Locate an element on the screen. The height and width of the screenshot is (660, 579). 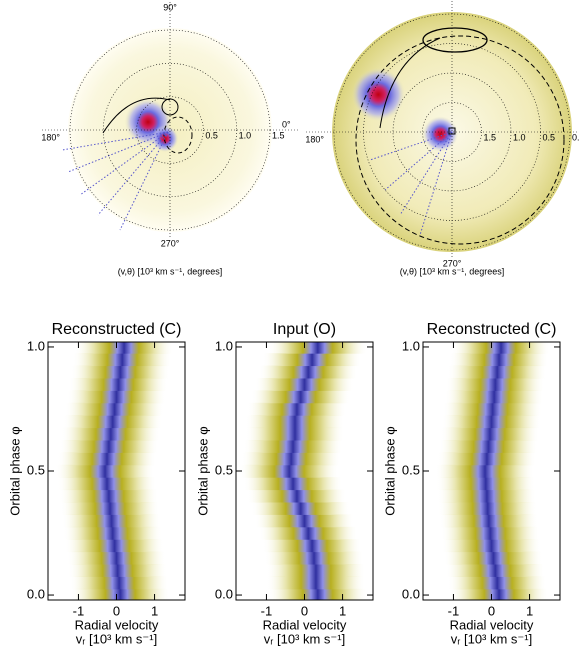
panel-title: Input (O) is located at coordinates (304, 329).